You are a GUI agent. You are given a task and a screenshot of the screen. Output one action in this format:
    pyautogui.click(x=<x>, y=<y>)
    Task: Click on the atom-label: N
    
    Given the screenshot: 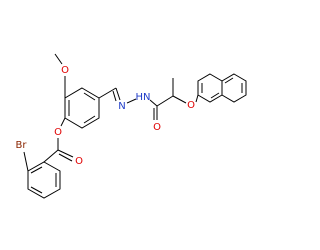 What is the action you would take?
    pyautogui.click(x=121, y=106)
    